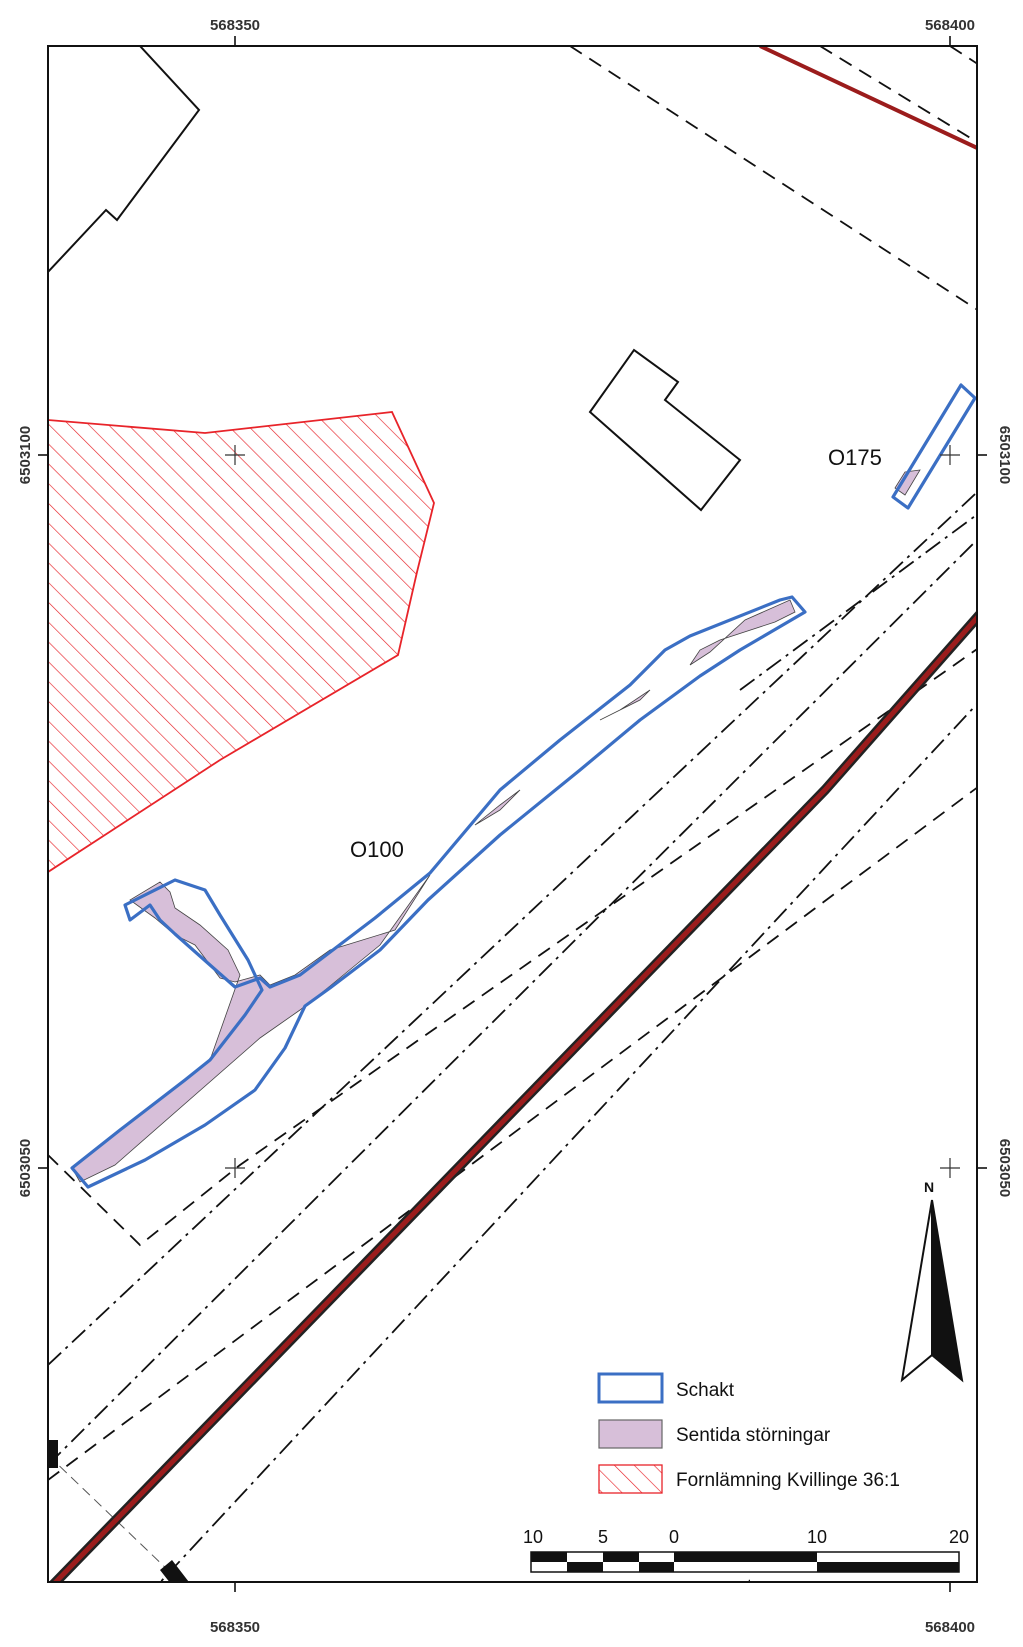  What do you see at coordinates (124, 159) in the screenshot?
I see `building-northwest` at bounding box center [124, 159].